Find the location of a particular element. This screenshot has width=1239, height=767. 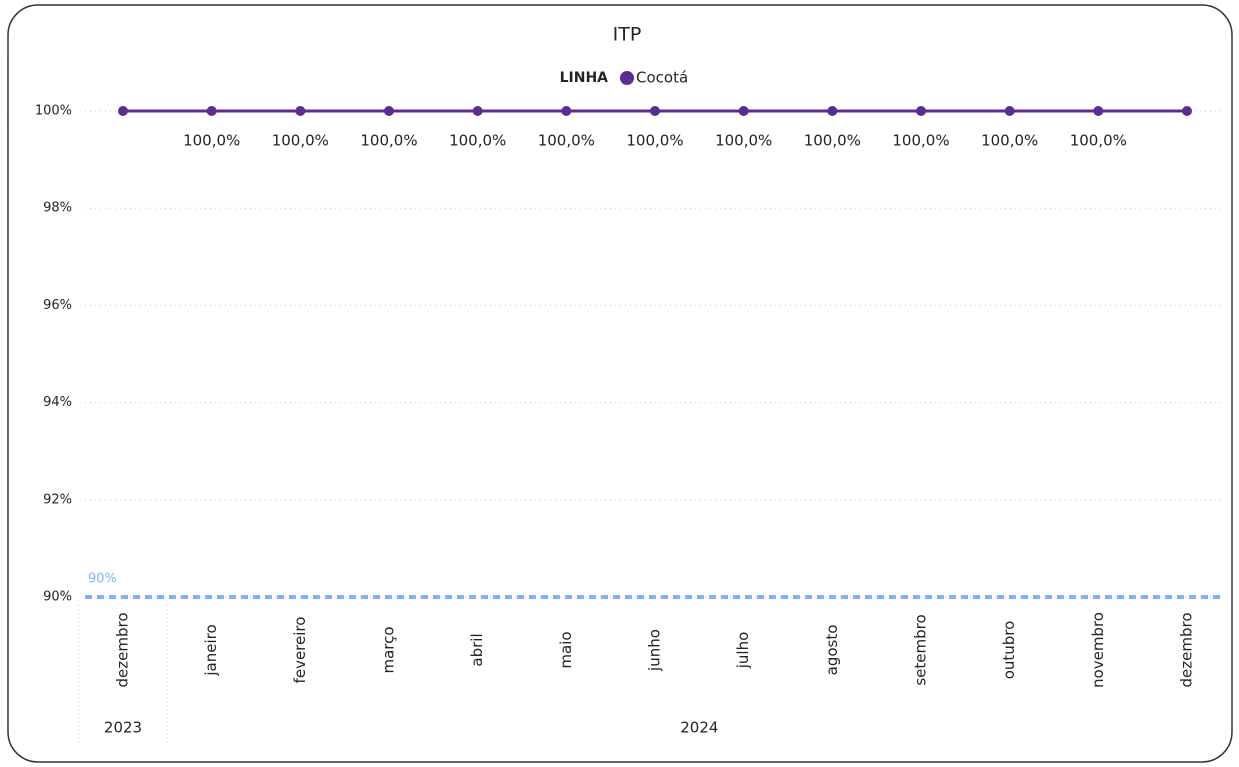

y-tick-label: 98% is located at coordinates (57, 208).